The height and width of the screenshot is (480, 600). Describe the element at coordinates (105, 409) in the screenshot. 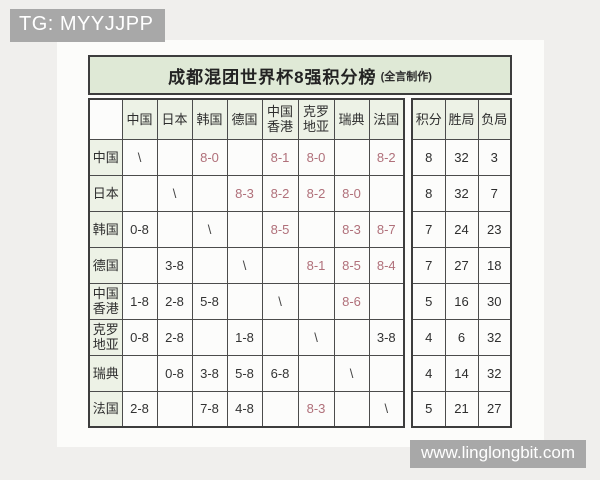

I see `team-label-cell: 法国` at that location.